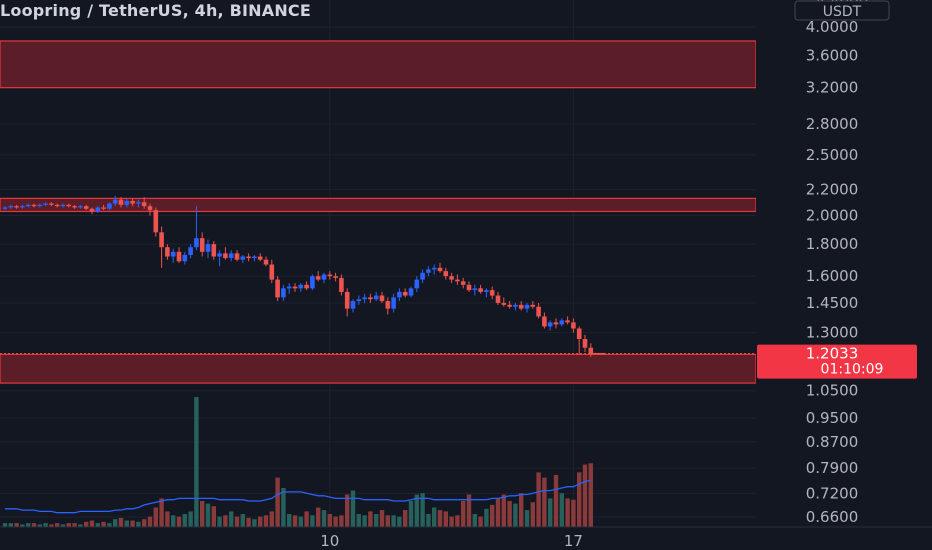  Describe the element at coordinates (852, 370) in the screenshot. I see `countdown-timer: 01:10:09` at that location.